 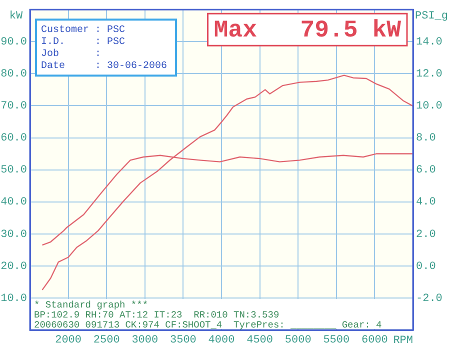 I want to click on y2-tick-label: 12.0, so click(x=429, y=74).